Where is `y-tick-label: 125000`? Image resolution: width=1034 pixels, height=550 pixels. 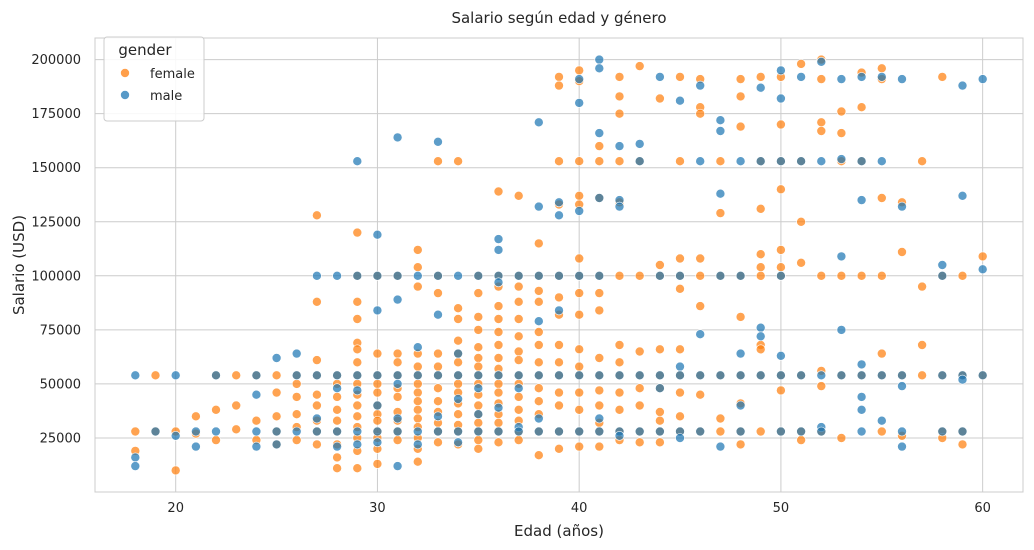 y-tick-label: 125000 is located at coordinates (56, 222).